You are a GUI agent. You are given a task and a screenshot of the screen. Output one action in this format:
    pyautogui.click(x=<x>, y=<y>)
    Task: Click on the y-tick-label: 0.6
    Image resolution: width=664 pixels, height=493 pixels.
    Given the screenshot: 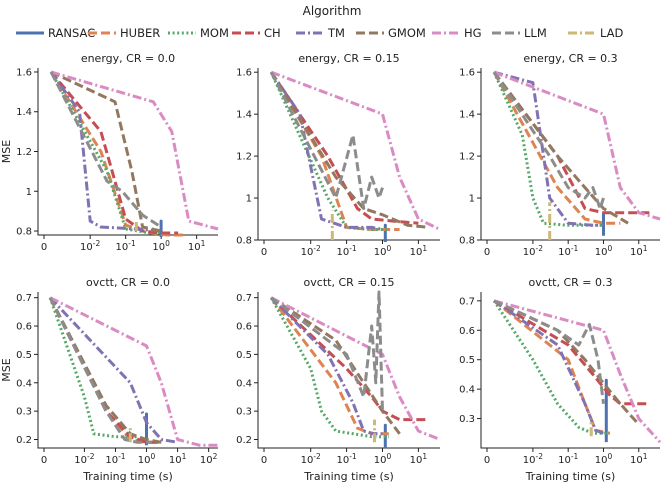 What is the action you would take?
    pyautogui.click(x=467, y=331)
    